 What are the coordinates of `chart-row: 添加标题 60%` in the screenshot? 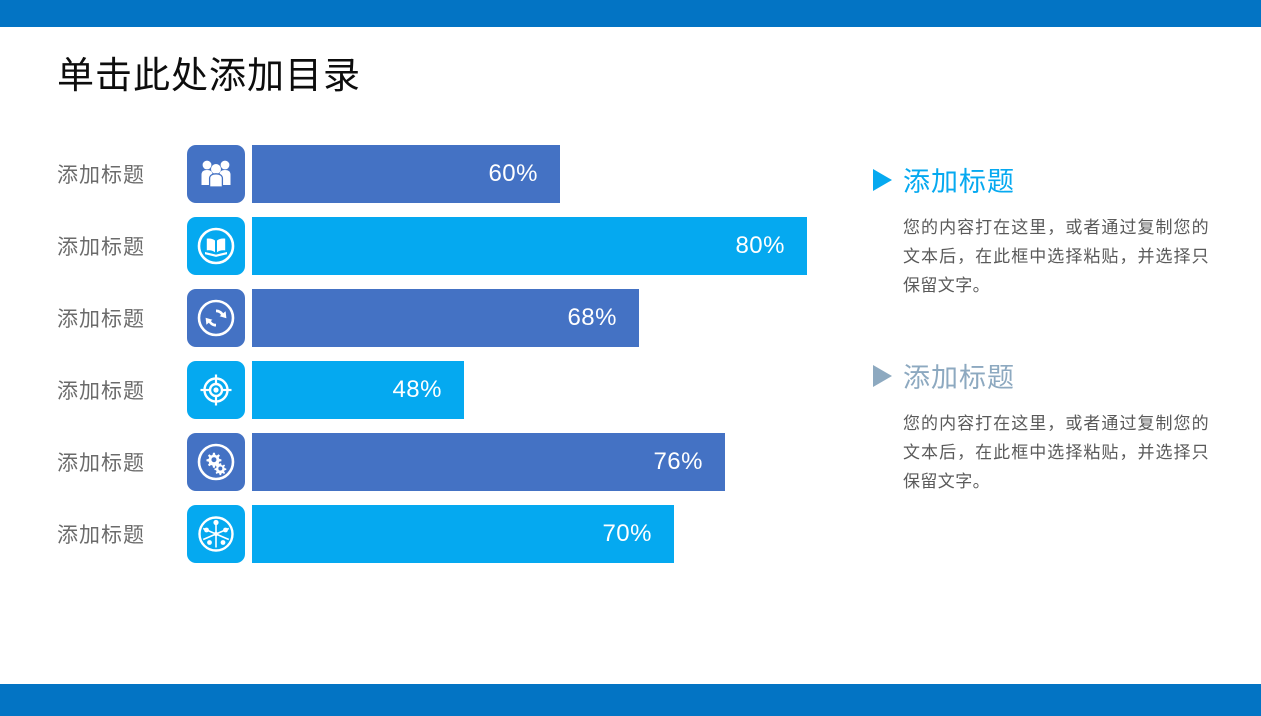 It's located at (457, 174).